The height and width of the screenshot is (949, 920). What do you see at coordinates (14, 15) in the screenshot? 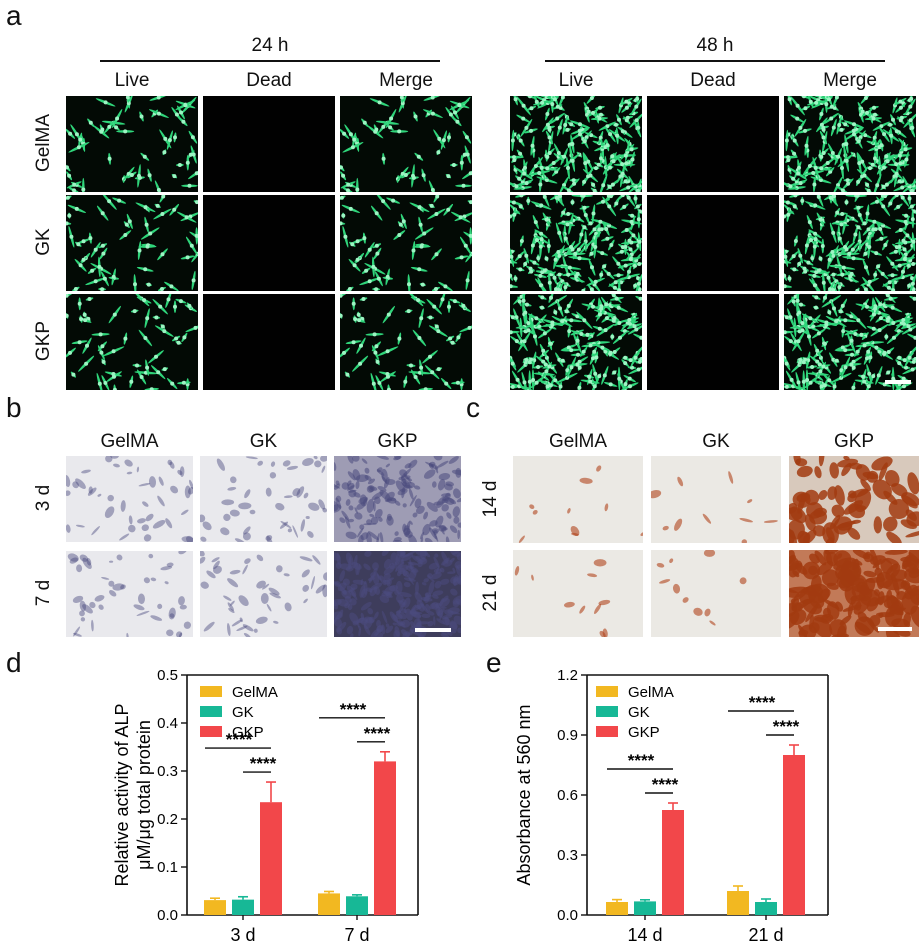
I see `panel-a-letter: a` at bounding box center [14, 15].